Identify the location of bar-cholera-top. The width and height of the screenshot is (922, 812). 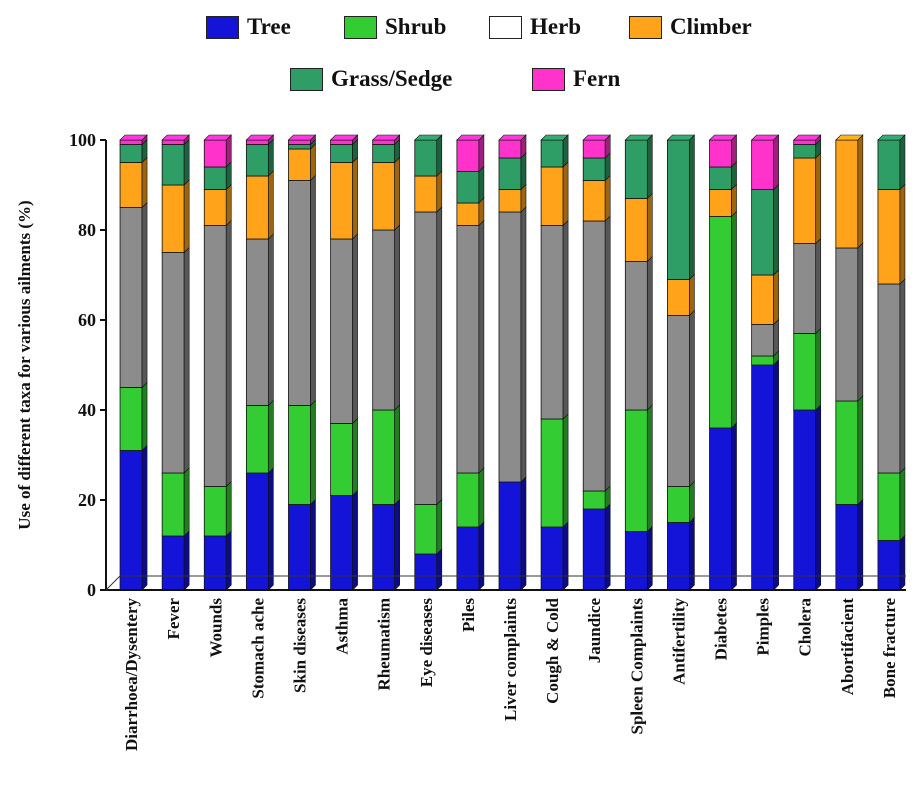
(807, 137).